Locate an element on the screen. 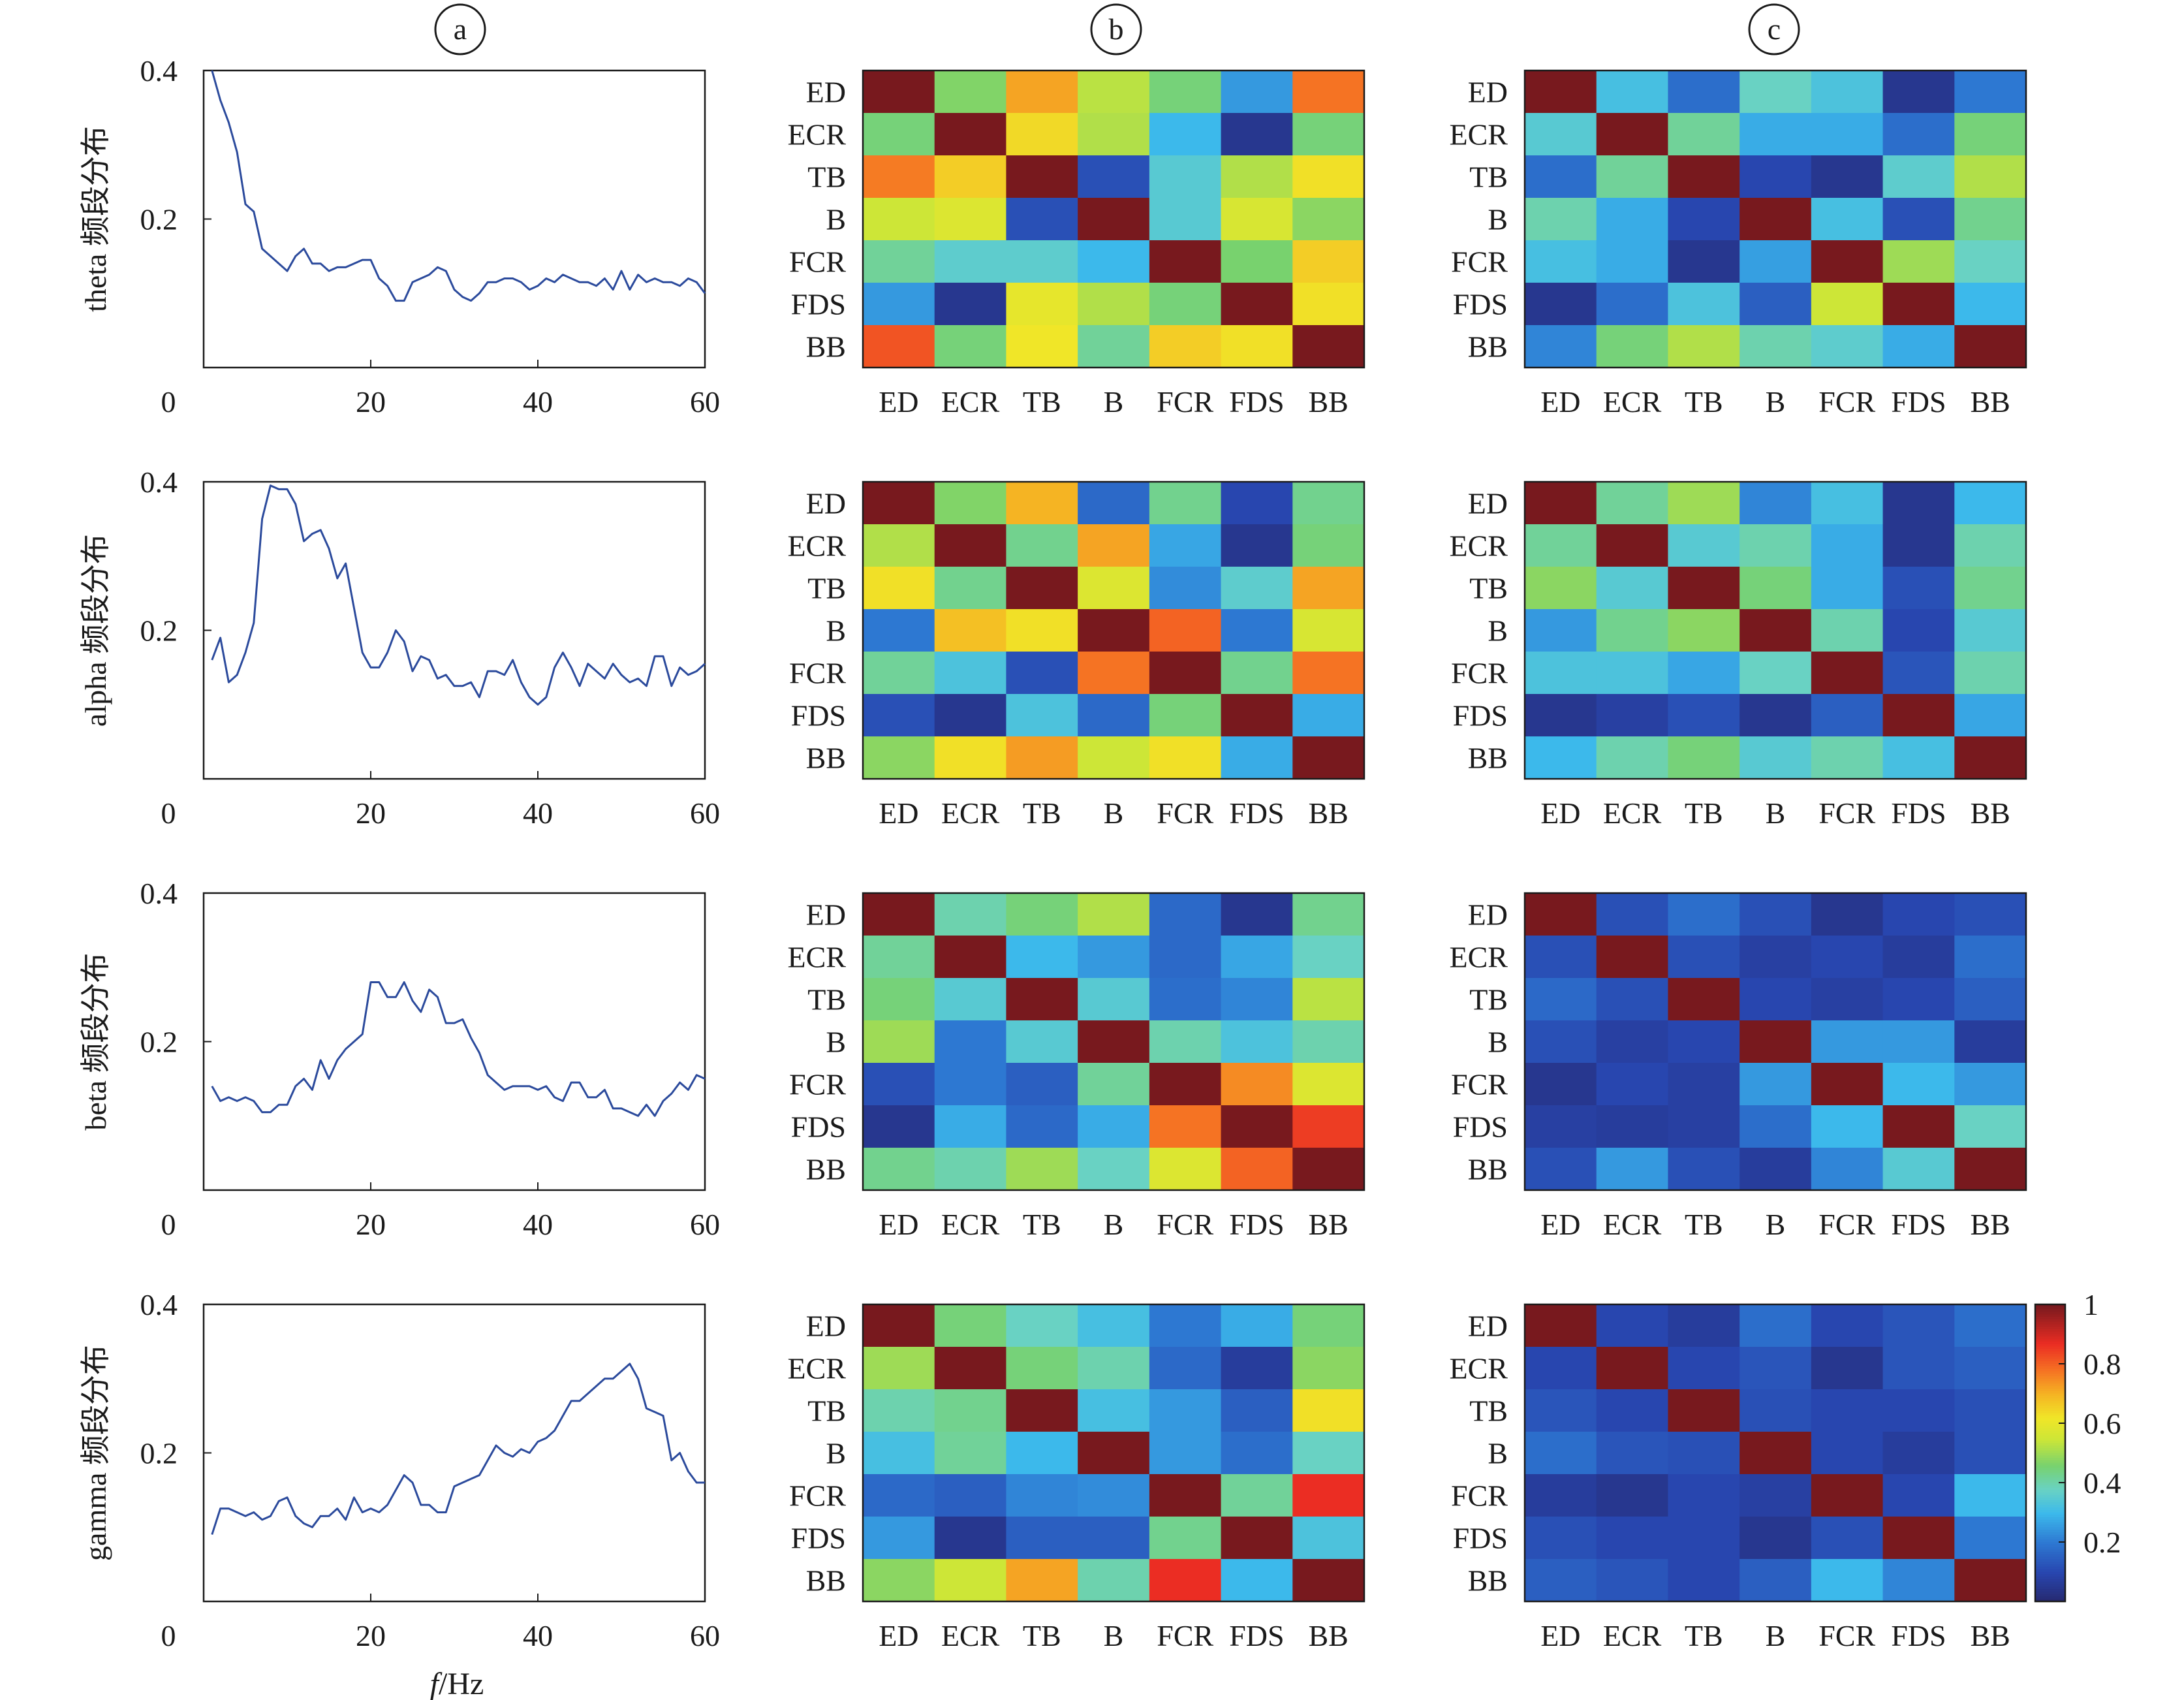 The image size is (2184, 1700). heatmap-col-label: B is located at coordinates (1776, 1224).